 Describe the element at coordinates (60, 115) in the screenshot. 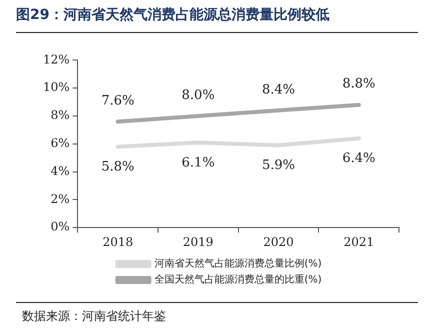

I see `y-tick-label: 8%` at that location.